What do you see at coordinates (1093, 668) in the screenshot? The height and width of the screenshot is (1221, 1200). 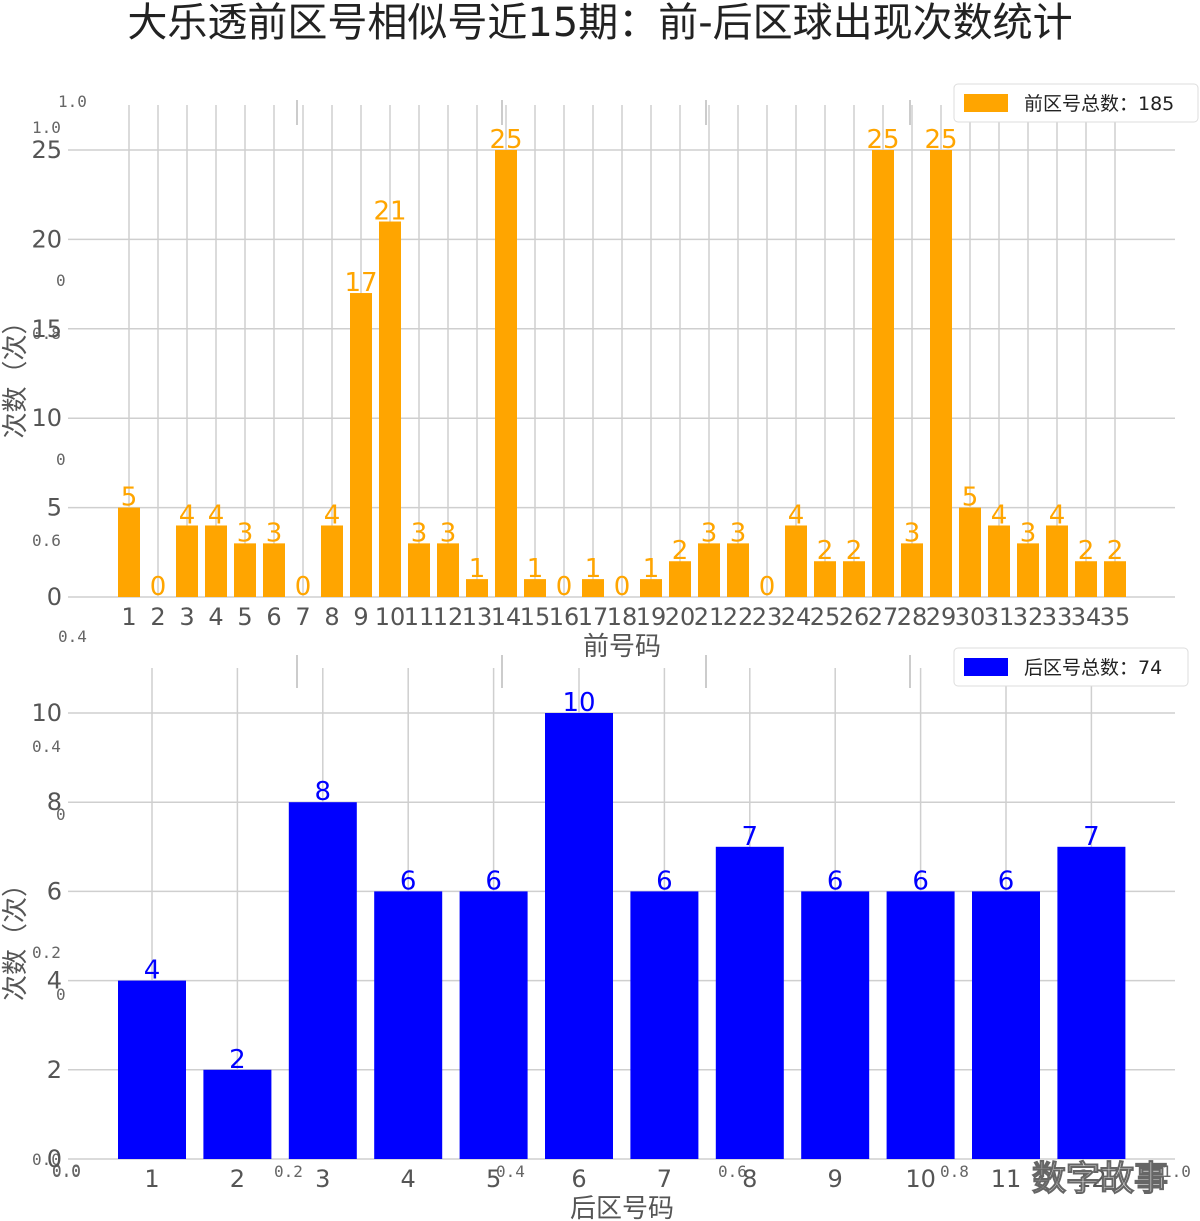 I see `legend-label: 后区号总数：74` at bounding box center [1093, 668].